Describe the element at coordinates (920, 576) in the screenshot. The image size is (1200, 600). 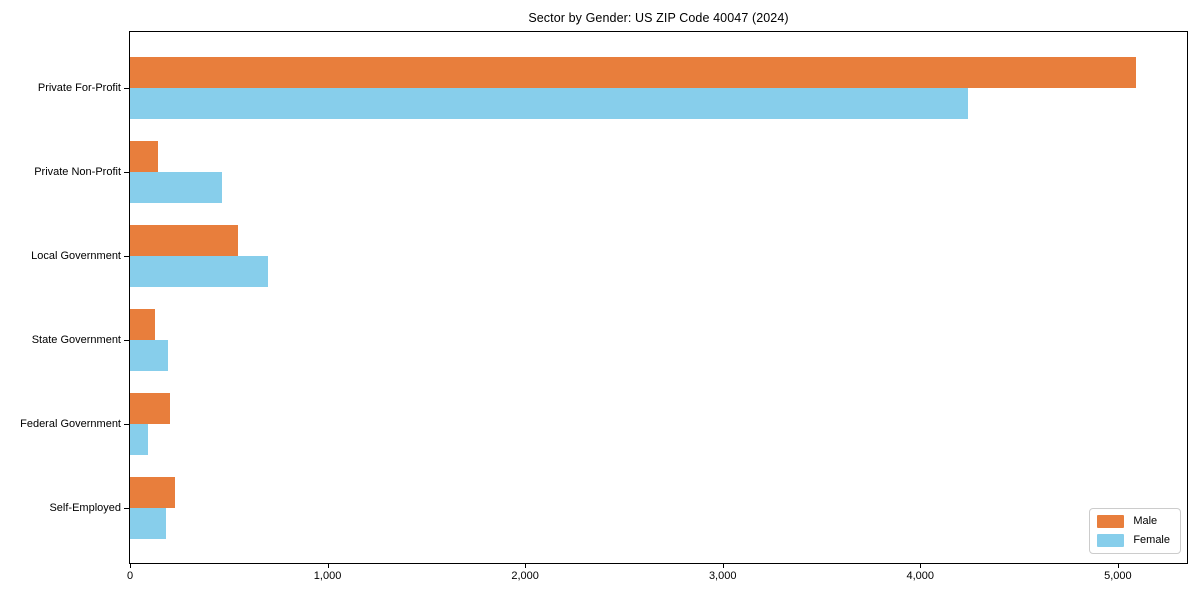
I see `xtick-label-4000: 4,000` at that location.